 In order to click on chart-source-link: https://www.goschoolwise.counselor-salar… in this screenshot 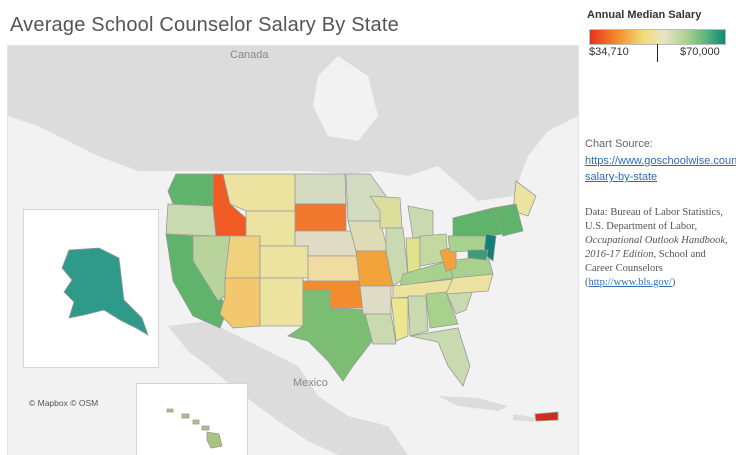, I will do `click(660, 169)`.